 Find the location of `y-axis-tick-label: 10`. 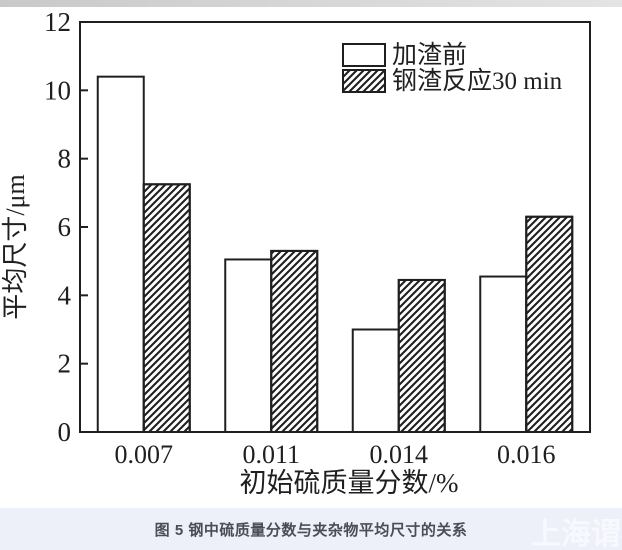

y-axis-tick-label: 10 is located at coordinates (57, 90).